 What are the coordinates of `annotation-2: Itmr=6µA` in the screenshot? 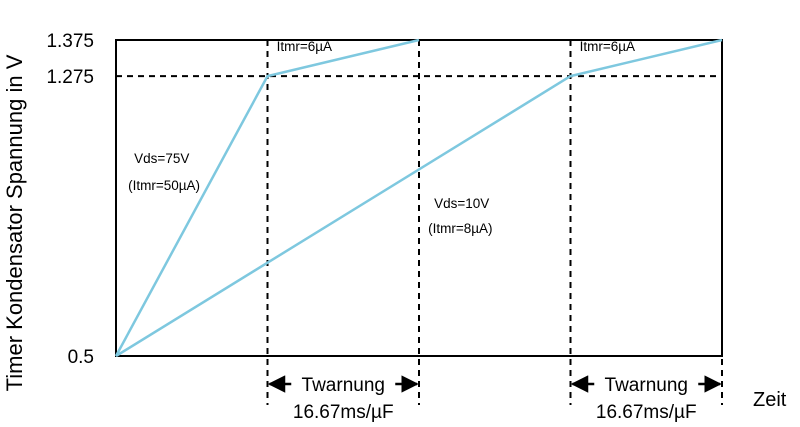 It's located at (304, 46).